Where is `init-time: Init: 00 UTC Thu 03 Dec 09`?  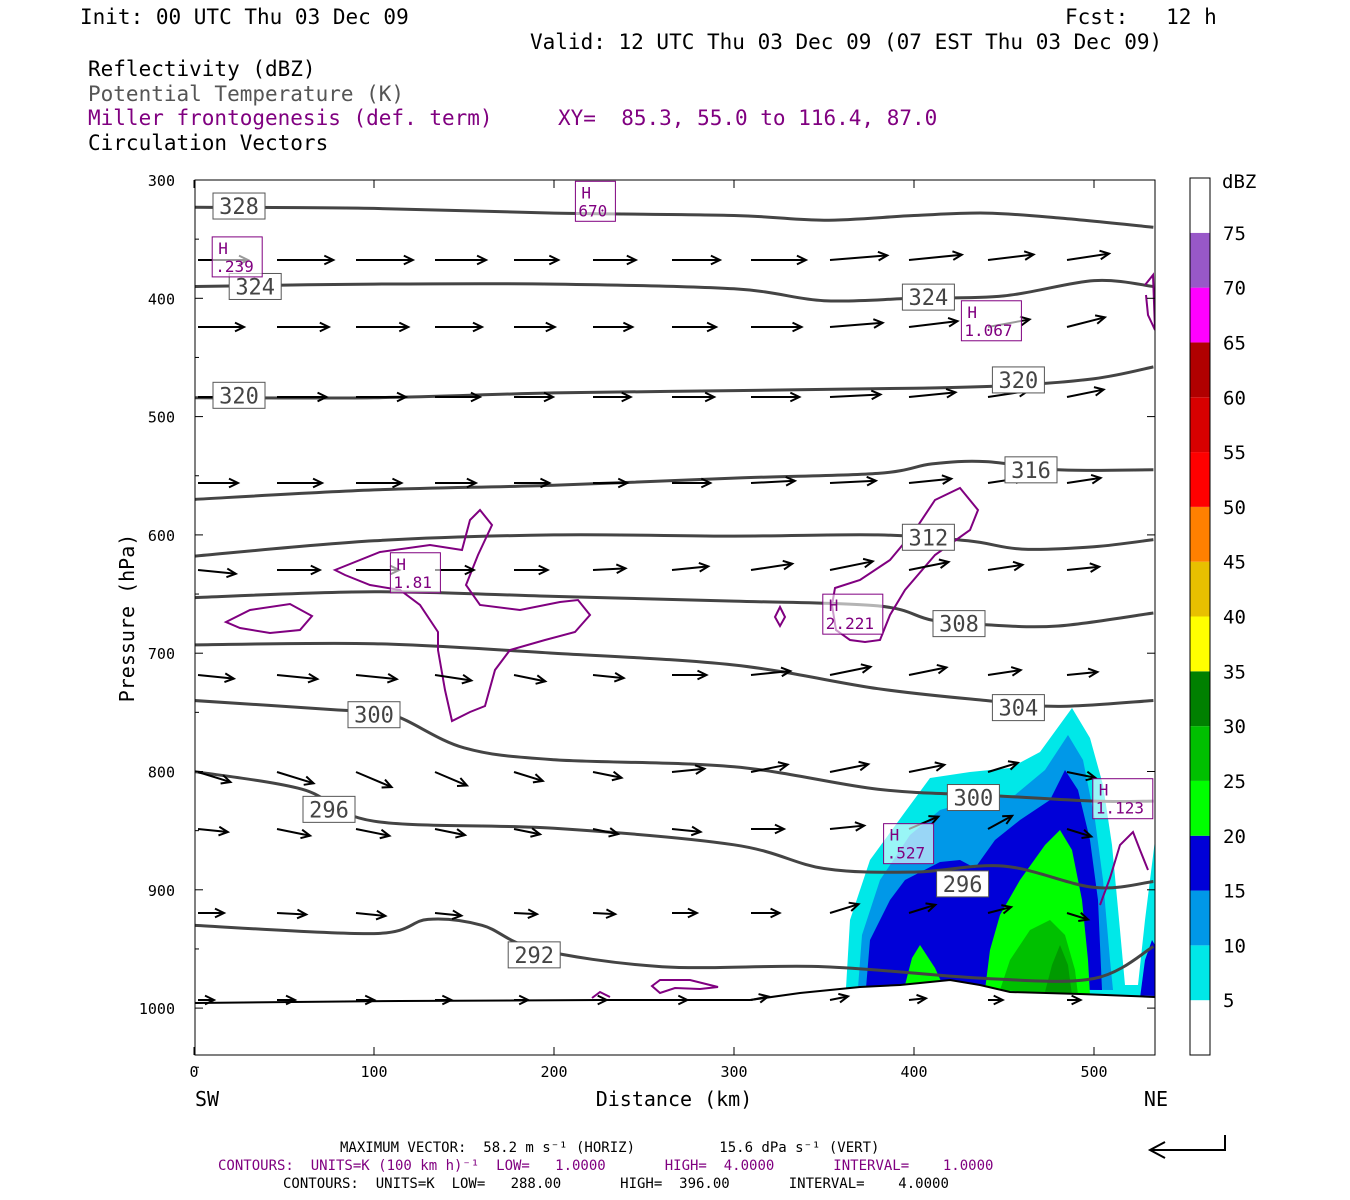
init-time: Init: 00 UTC Thu 03 Dec 09 is located at coordinates (244, 17).